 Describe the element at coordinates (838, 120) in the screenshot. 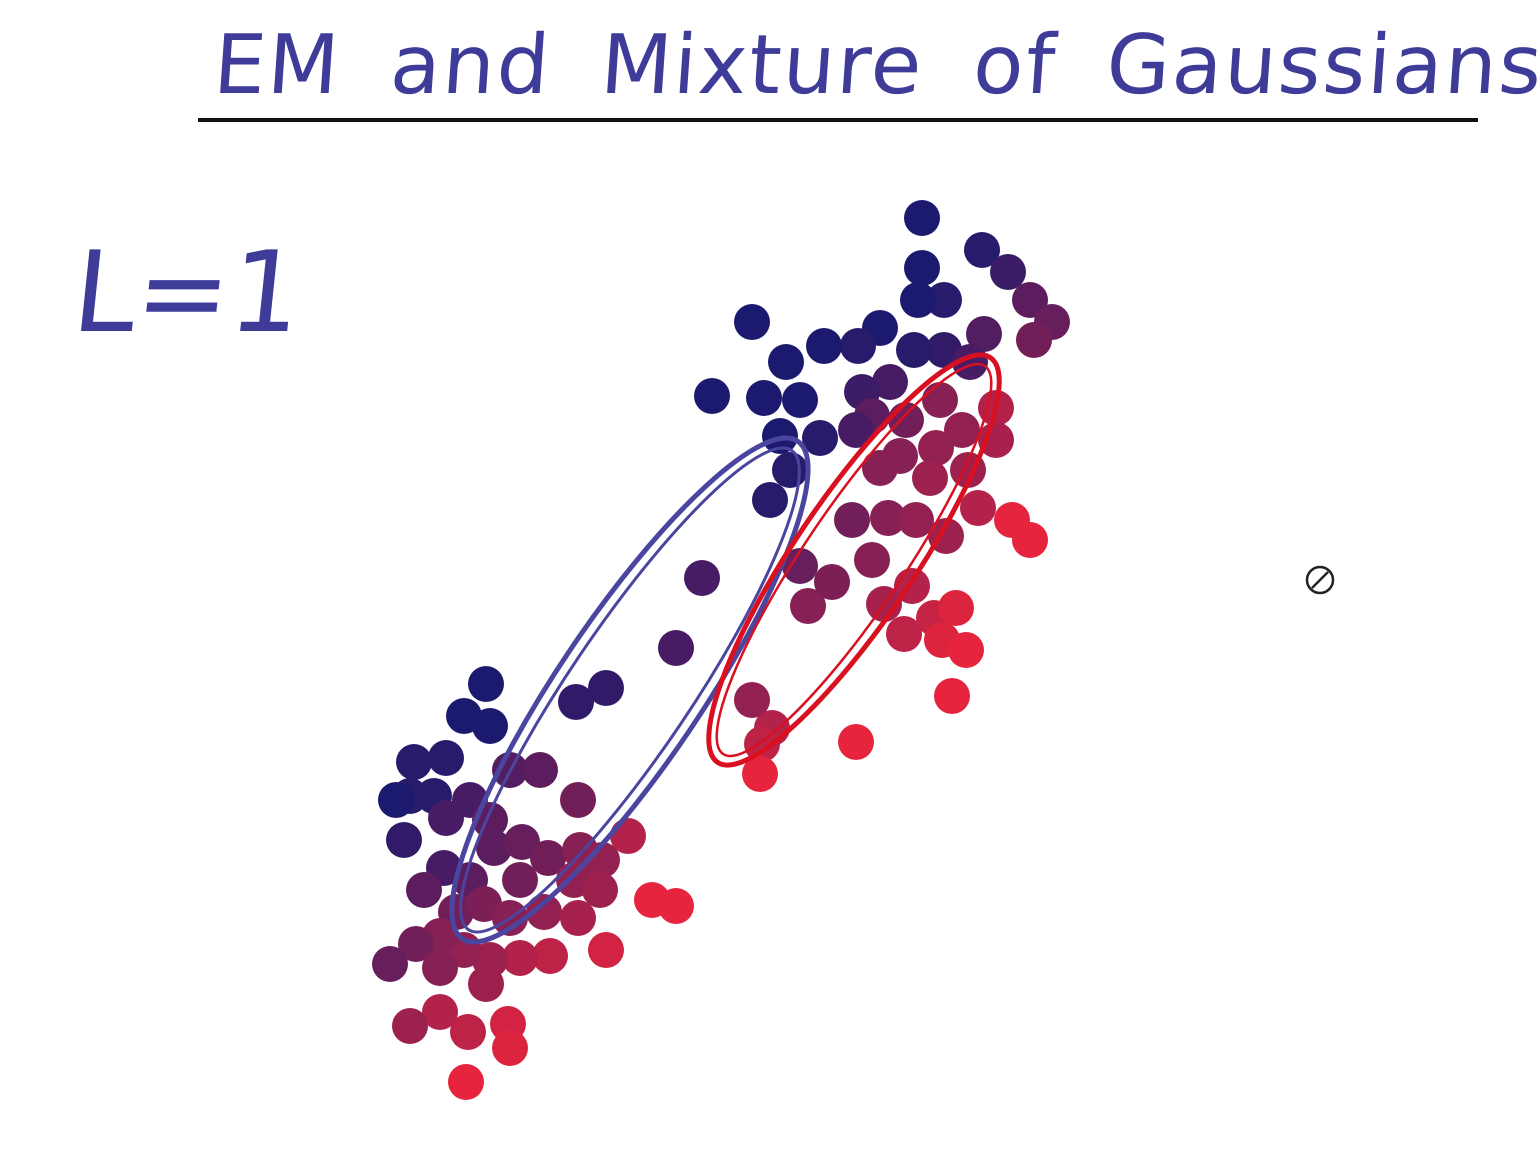

I see `title-underline` at that location.